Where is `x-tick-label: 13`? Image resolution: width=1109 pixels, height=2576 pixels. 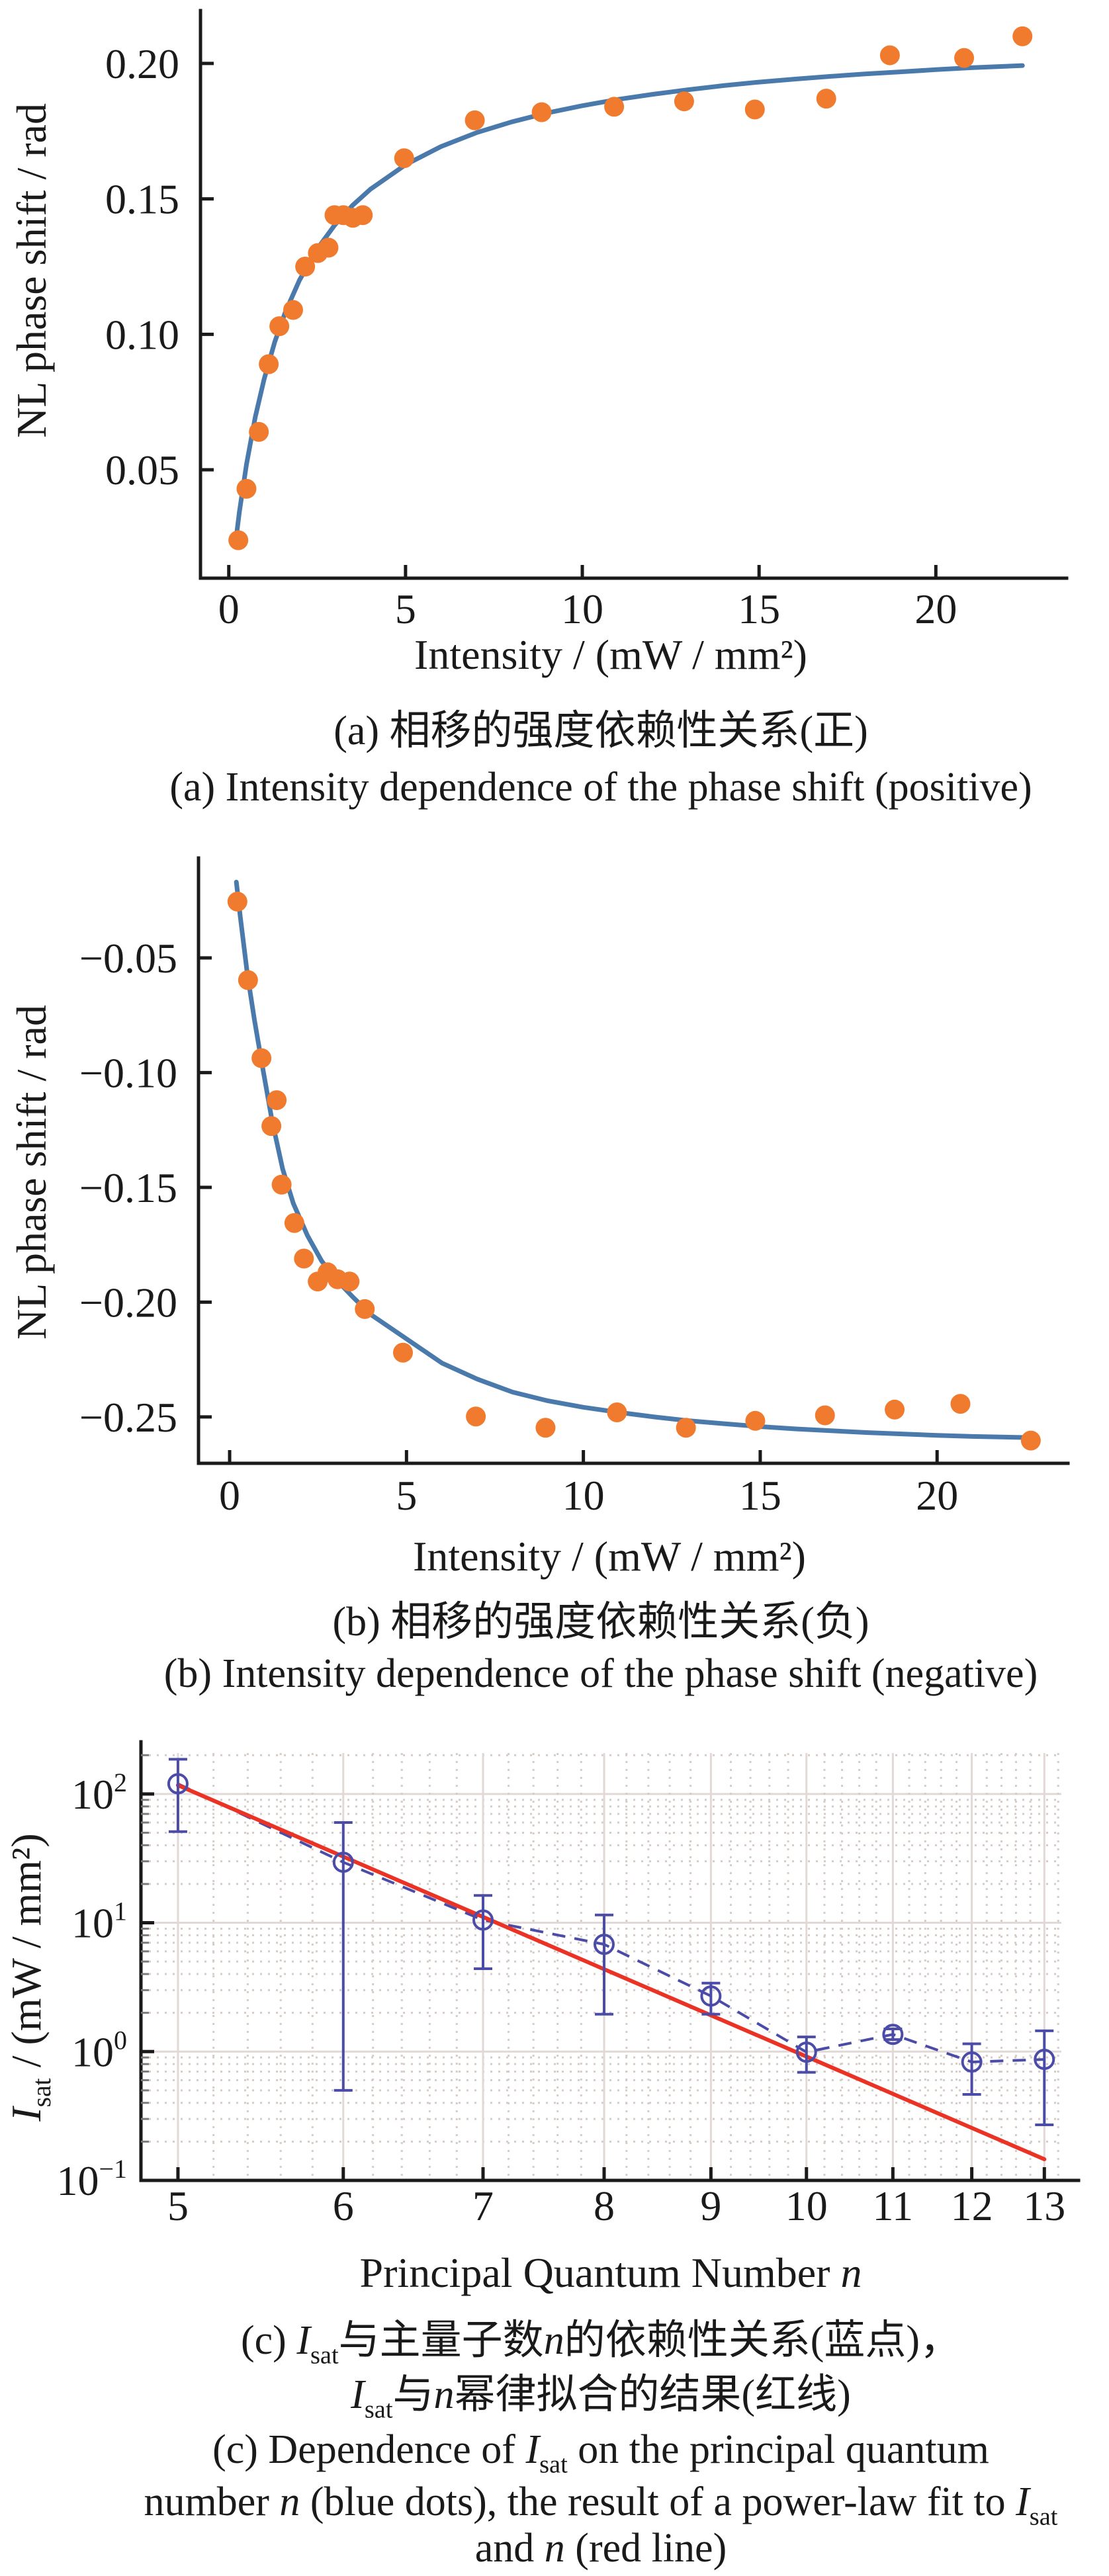
x-tick-label: 13 is located at coordinates (1044, 2205).